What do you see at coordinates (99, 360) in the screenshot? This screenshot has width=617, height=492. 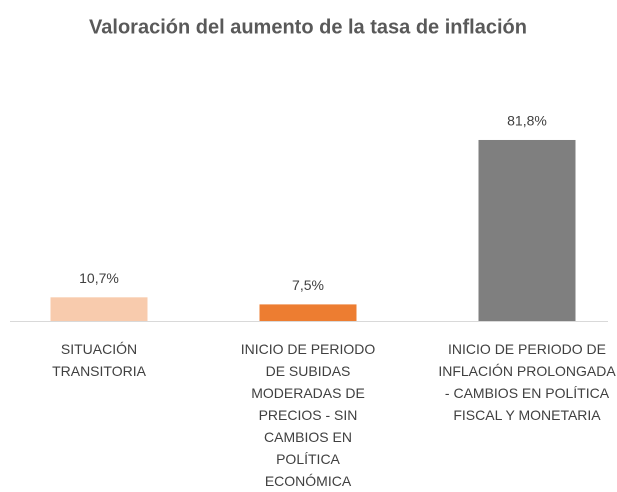 I see `x-tick-label: SITUACIÓN TRANSITORIA` at bounding box center [99, 360].